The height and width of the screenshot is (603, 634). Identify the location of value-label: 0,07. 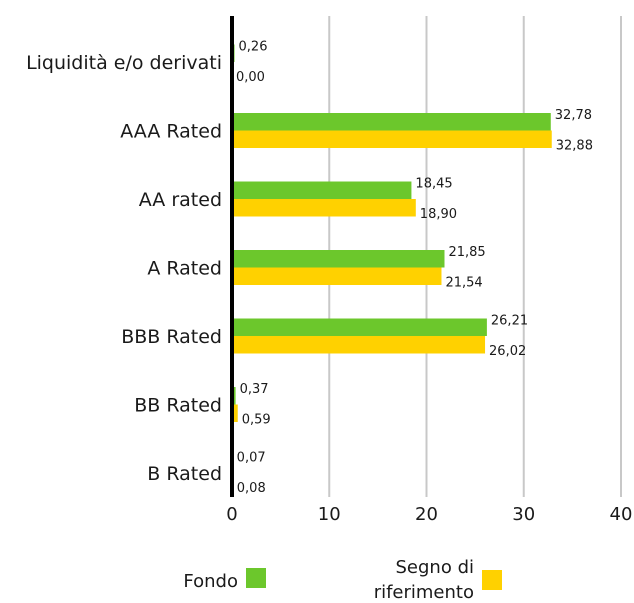
(251, 457).